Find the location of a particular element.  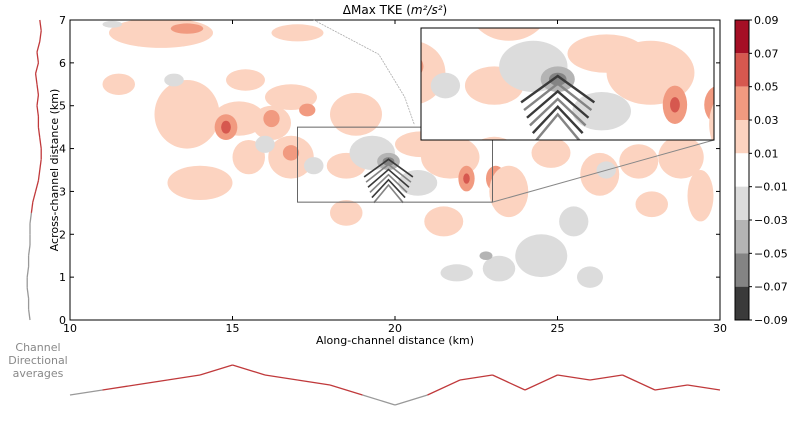

inset-field is located at coordinates (567, 84).